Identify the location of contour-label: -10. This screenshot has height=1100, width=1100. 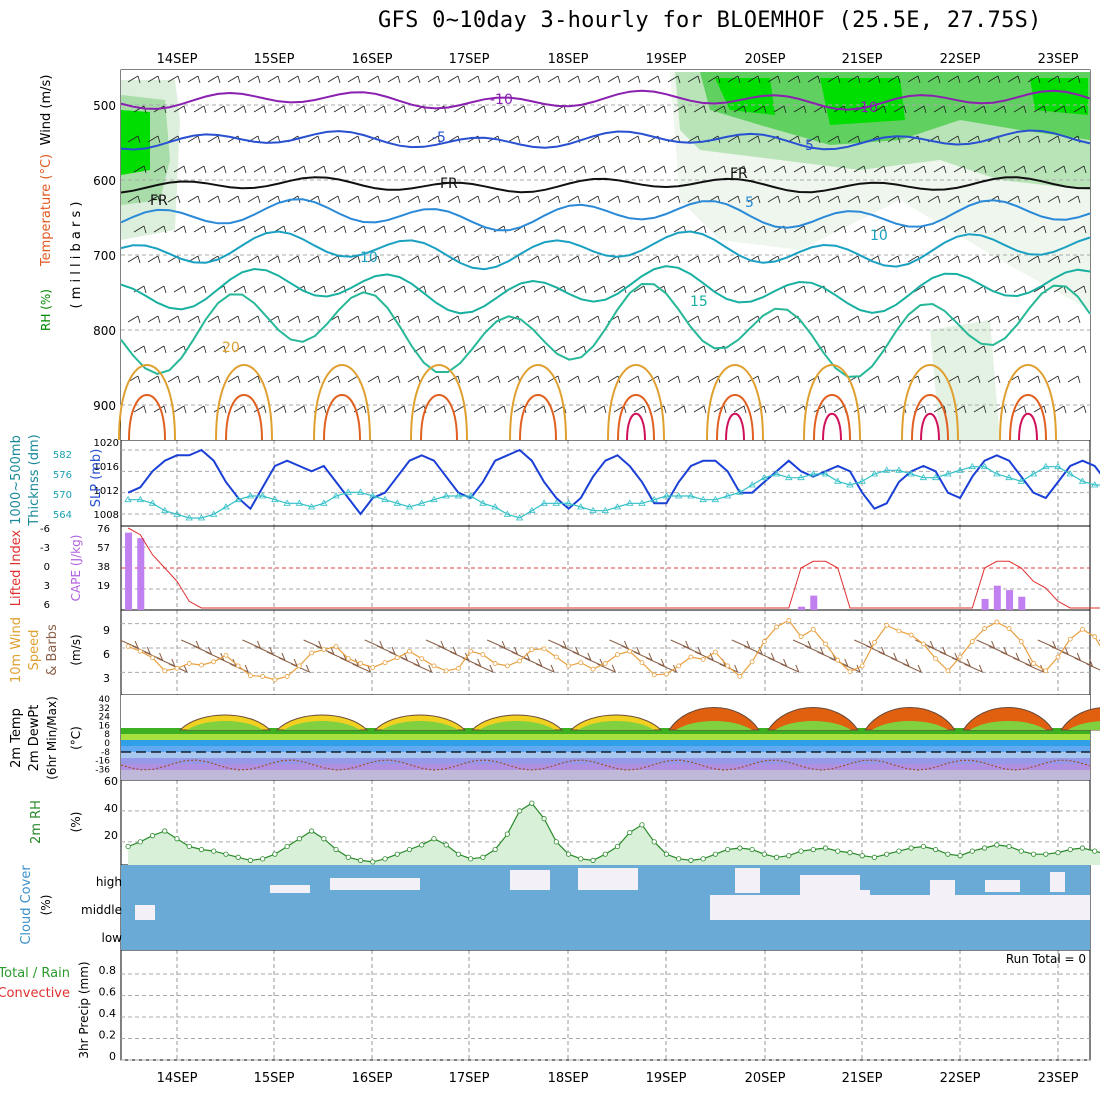
(866, 108).